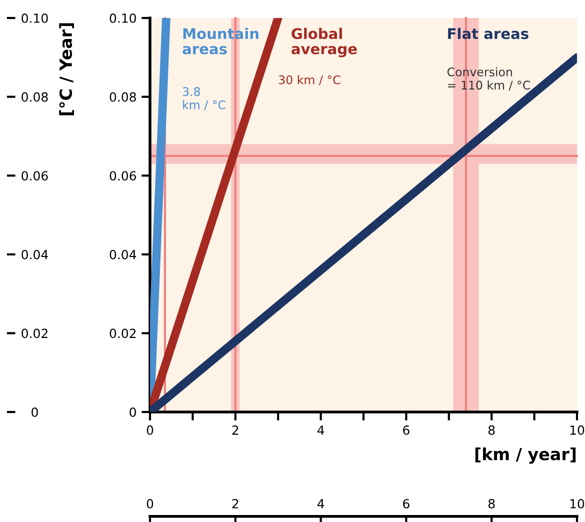 The width and height of the screenshot is (585, 522). Describe the element at coordinates (406, 430) in the screenshot. I see `x-tick-label: 6` at that location.